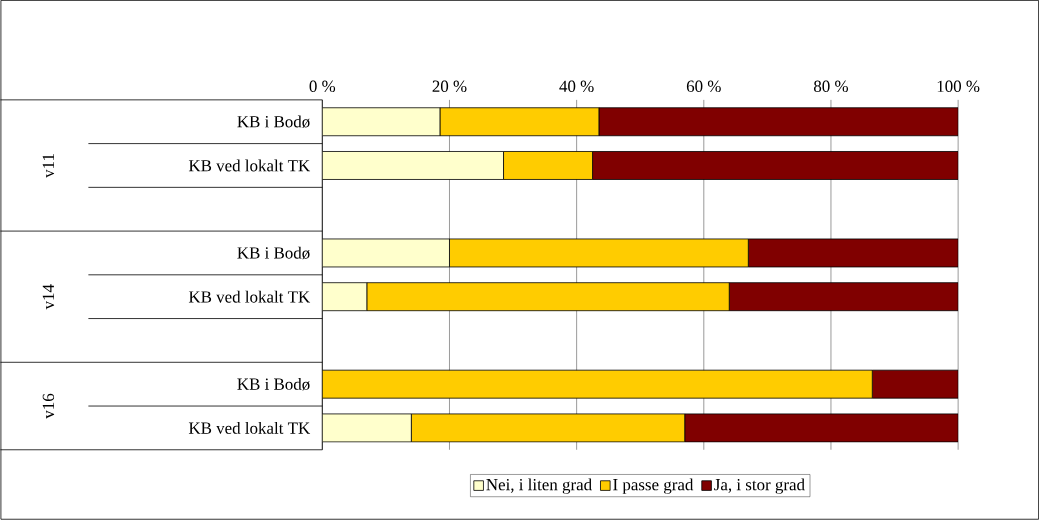 The image size is (1039, 520). Describe the element at coordinates (830, 86) in the screenshot. I see `x-tick-label: 80 %` at that location.